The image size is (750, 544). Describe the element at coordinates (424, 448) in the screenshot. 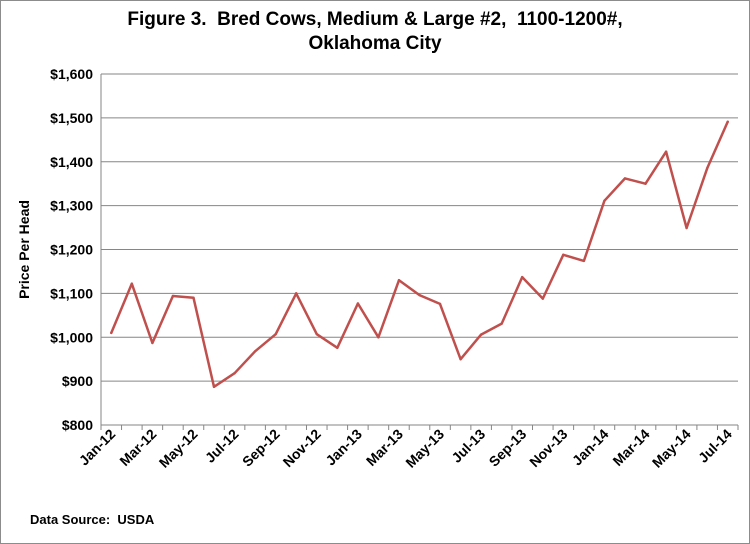

I see `x-tick-label: May-13` at that location.